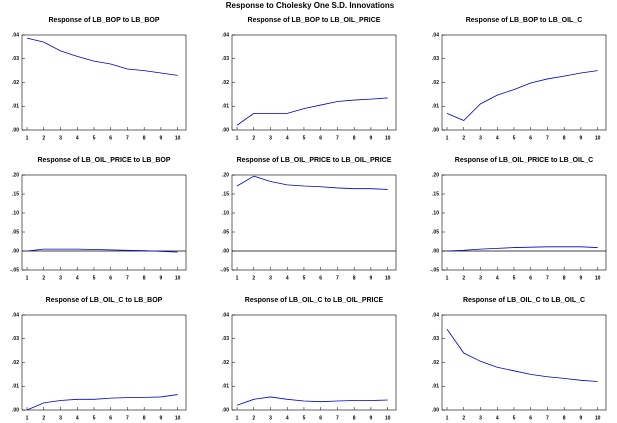  I want to click on panel-title: Response of LB_OIL_C to LB_OIL_C, so click(524, 300).